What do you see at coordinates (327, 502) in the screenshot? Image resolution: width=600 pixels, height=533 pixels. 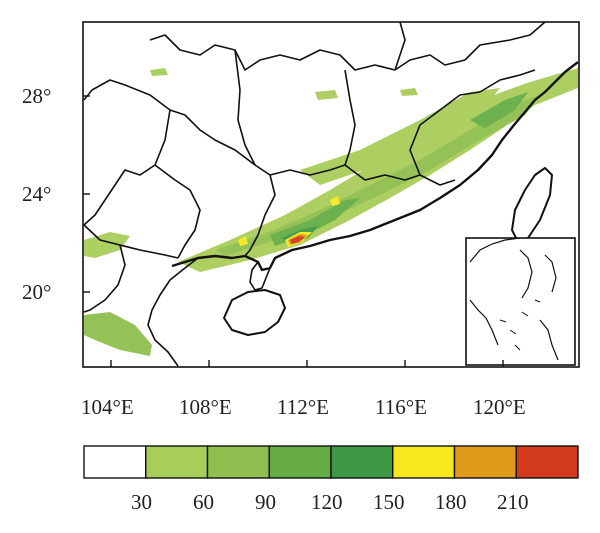 I see `legend-label-120: 120` at bounding box center [327, 502].